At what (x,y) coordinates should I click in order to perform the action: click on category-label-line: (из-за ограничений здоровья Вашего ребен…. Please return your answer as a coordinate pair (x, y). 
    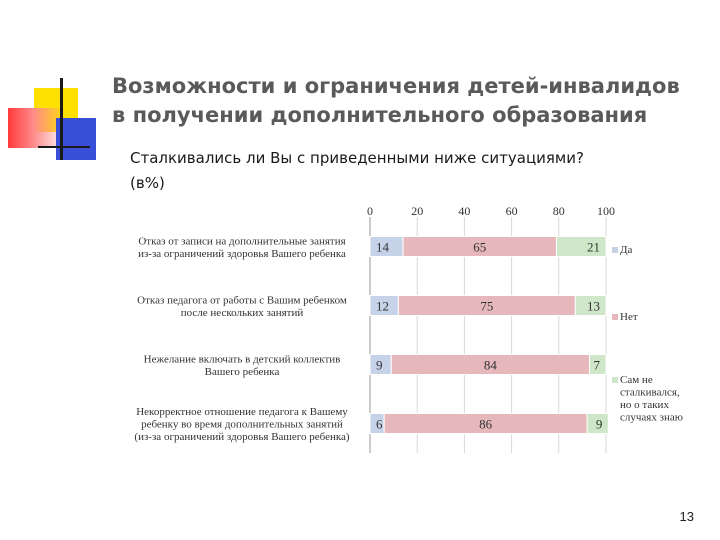
    Looking at the image, I should click on (242, 437).